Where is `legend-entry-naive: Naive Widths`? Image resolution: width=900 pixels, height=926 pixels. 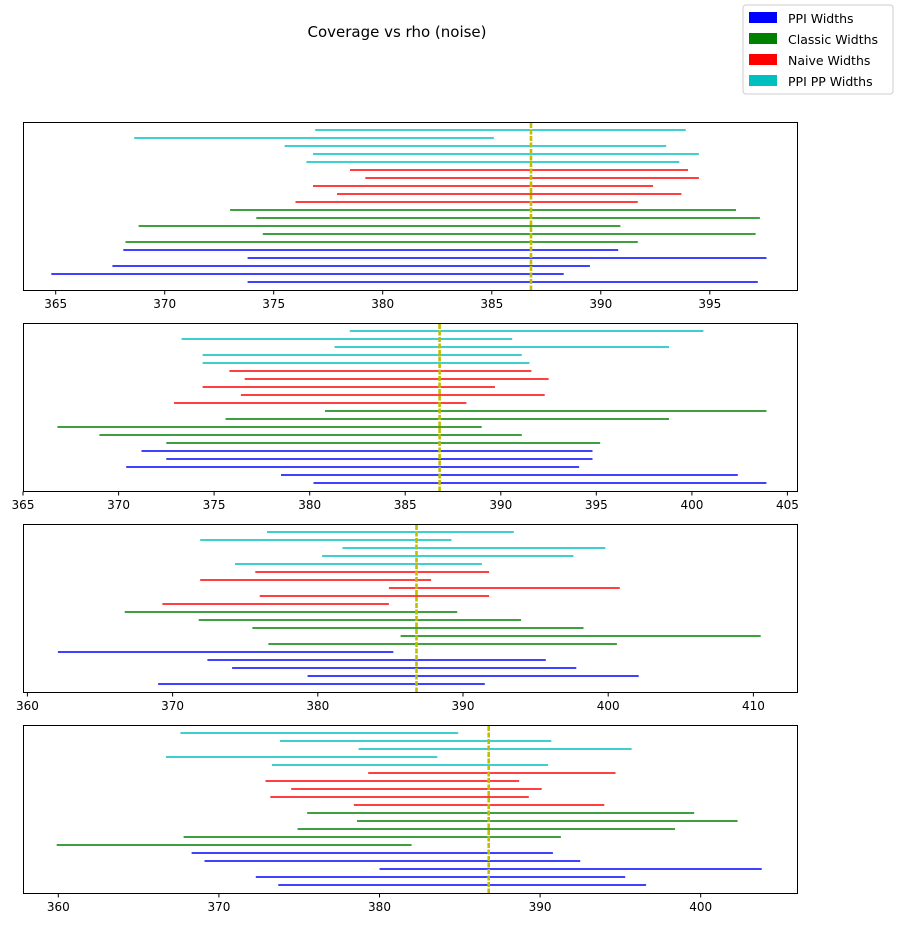
legend-entry-naive: Naive Widths is located at coordinates (809, 60).